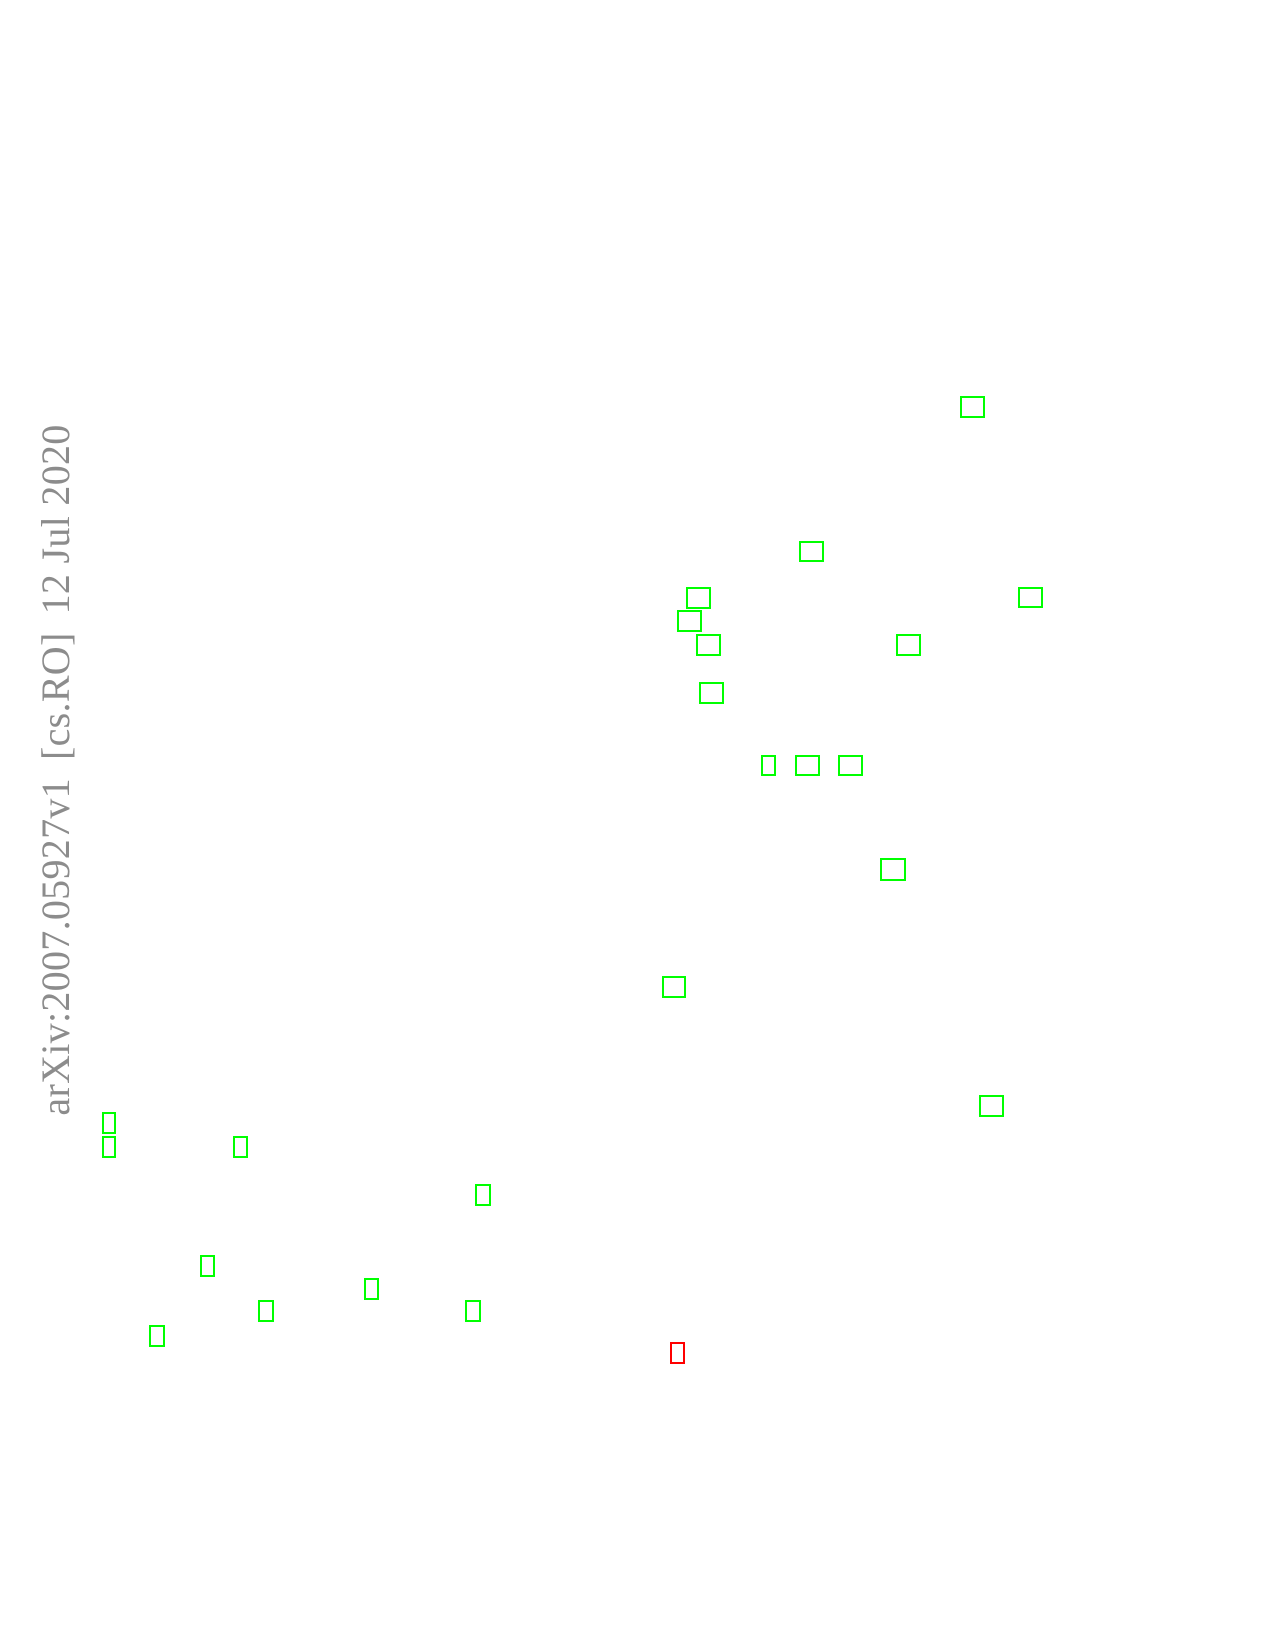 This screenshot has width=1275, height=1650. I want to click on arxiv-identifier: arXiv:2007.05927v1, so click(55, 947).